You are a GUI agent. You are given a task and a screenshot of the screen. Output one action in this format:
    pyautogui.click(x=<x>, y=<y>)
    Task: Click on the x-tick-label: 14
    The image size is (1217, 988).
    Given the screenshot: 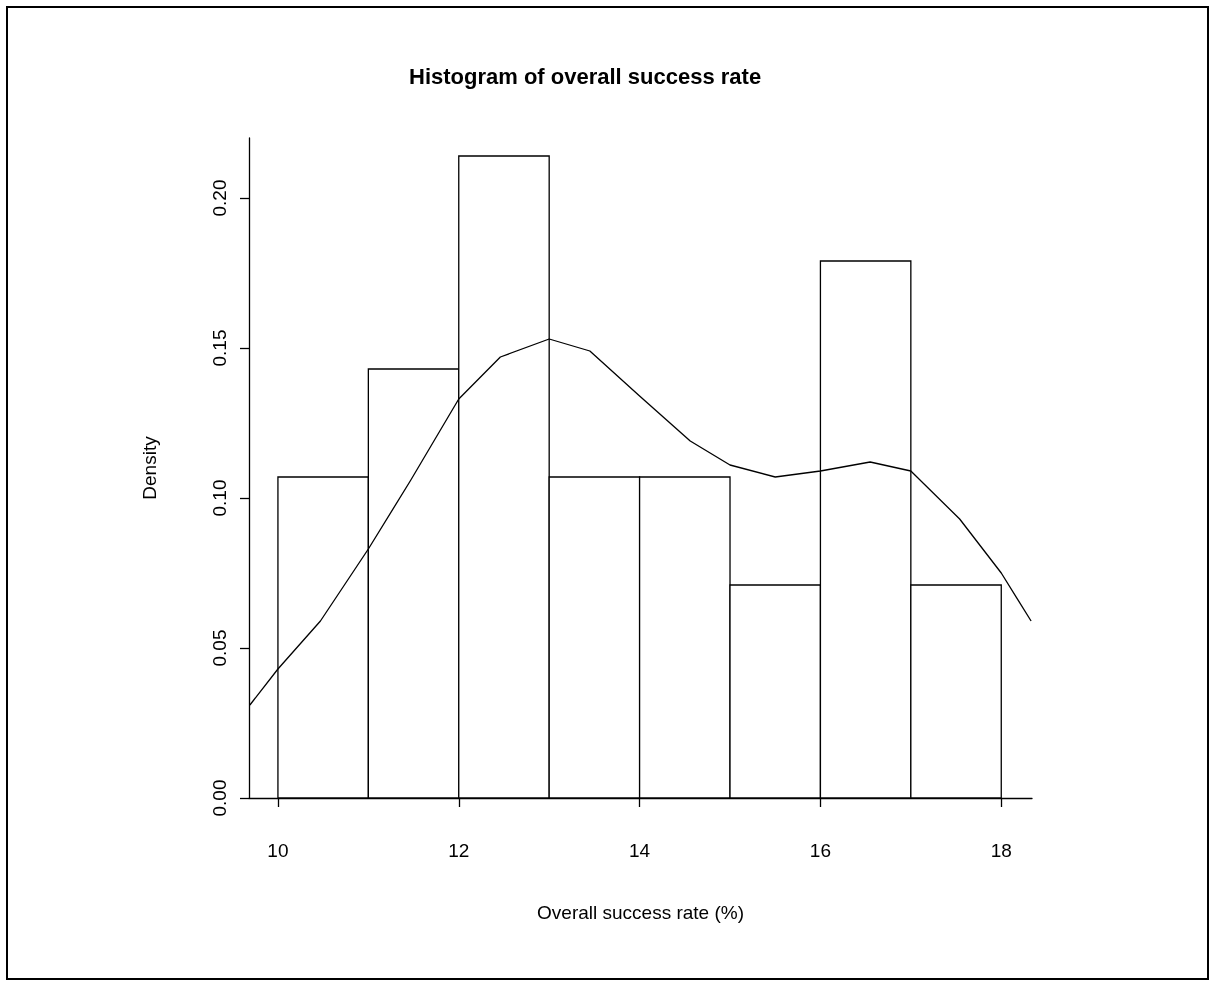 What is the action you would take?
    pyautogui.click(x=640, y=850)
    